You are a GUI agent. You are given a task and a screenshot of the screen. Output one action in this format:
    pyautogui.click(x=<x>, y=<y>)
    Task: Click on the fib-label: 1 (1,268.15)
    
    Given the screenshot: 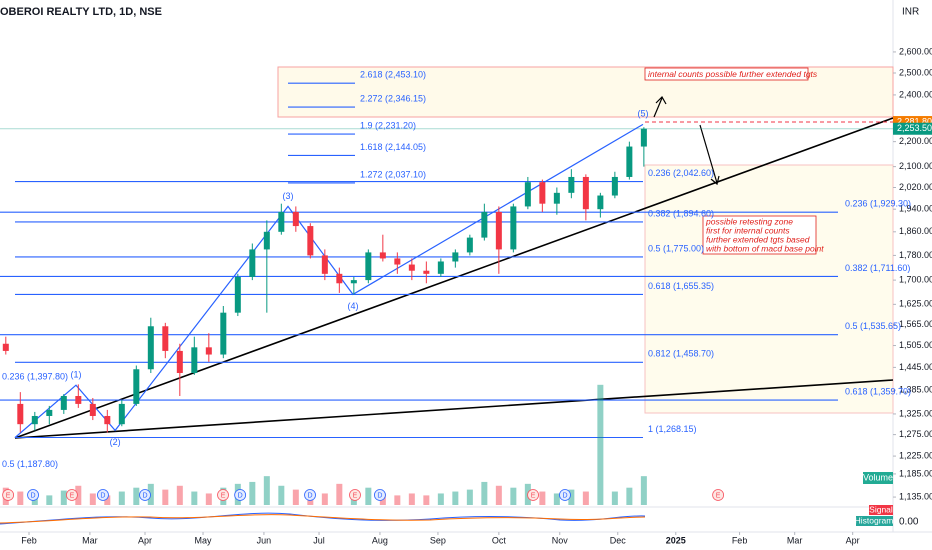 What is the action you would take?
    pyautogui.click(x=672, y=429)
    